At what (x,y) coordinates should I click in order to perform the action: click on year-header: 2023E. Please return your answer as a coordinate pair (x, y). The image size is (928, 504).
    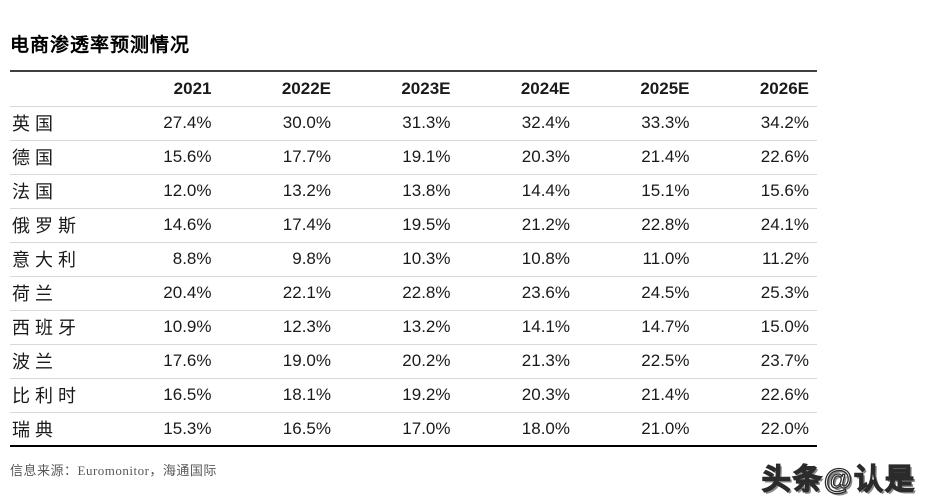
    Looking at the image, I should click on (426, 88).